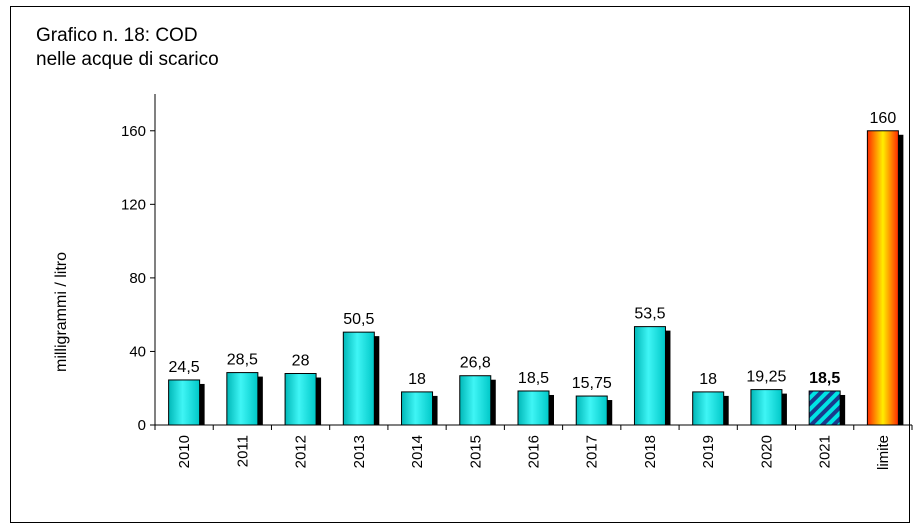  I want to click on bar-2019, so click(708, 408).